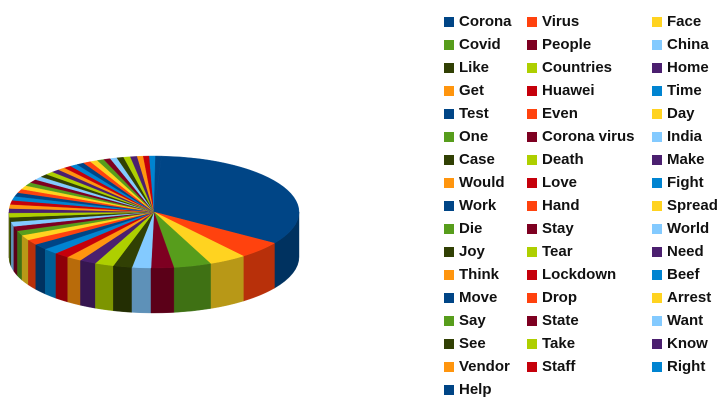 The width and height of the screenshot is (728, 403). I want to click on legend-label: State, so click(560, 320).